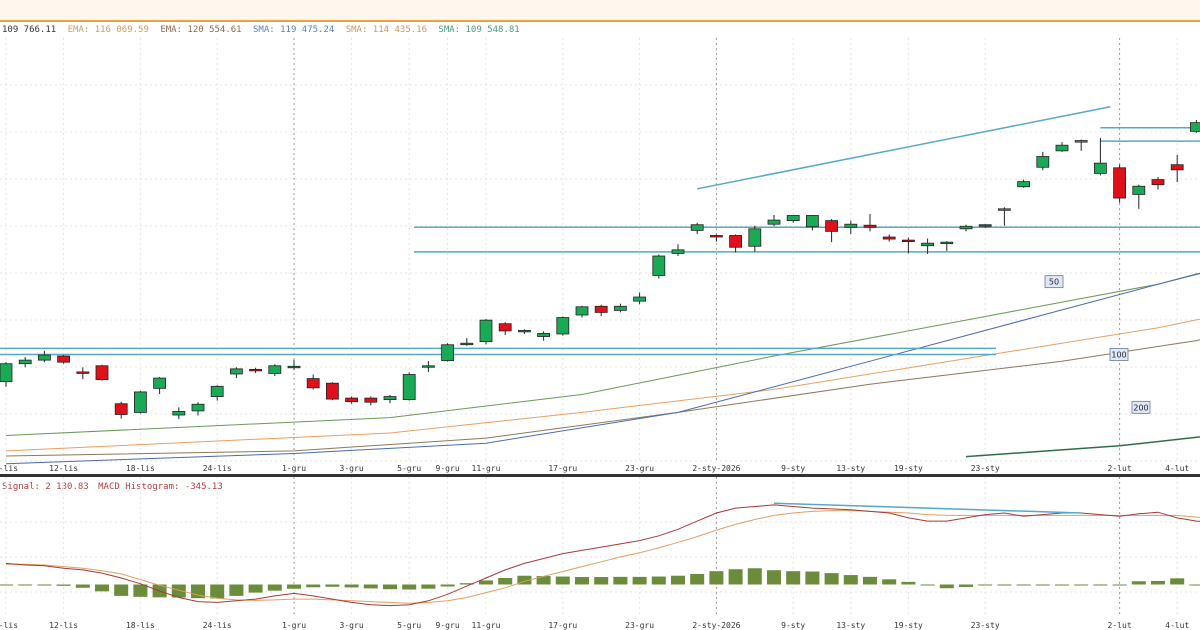 This screenshot has height=630, width=1200. I want to click on sma-value-1: SMA: 119 475.24, so click(294, 30).